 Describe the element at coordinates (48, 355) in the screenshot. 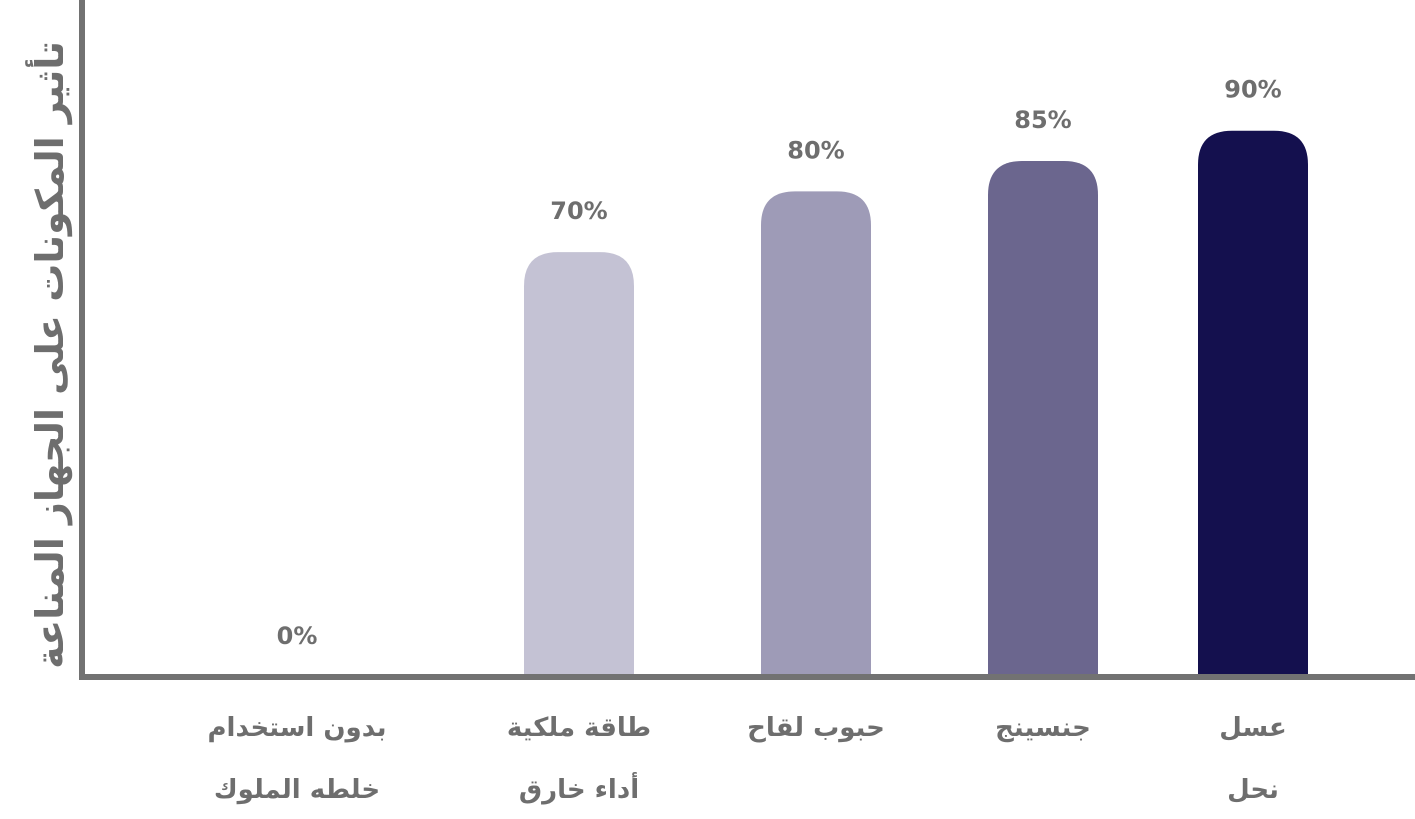

I see `y-axis-title: تأثير المكونات على الجهاز المناعة` at that location.